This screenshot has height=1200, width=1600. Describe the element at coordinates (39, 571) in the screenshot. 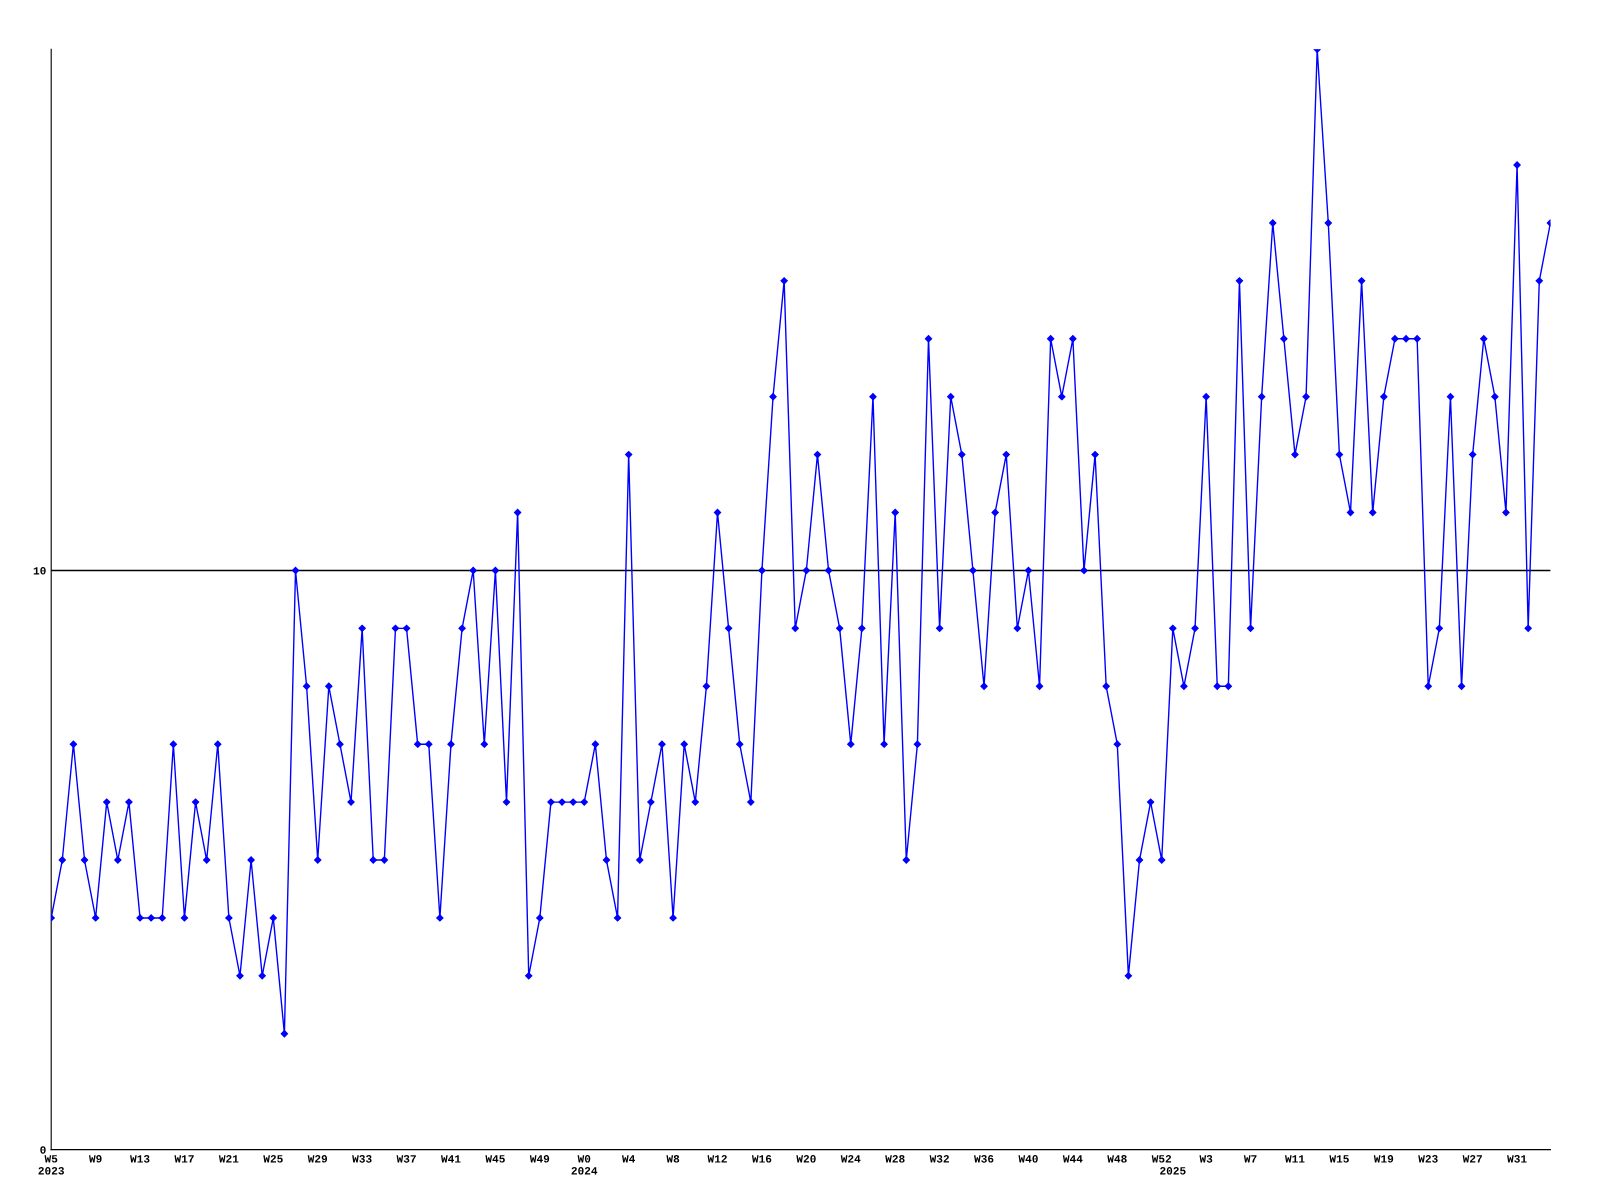

I see `y-tick-label: 10` at that location.